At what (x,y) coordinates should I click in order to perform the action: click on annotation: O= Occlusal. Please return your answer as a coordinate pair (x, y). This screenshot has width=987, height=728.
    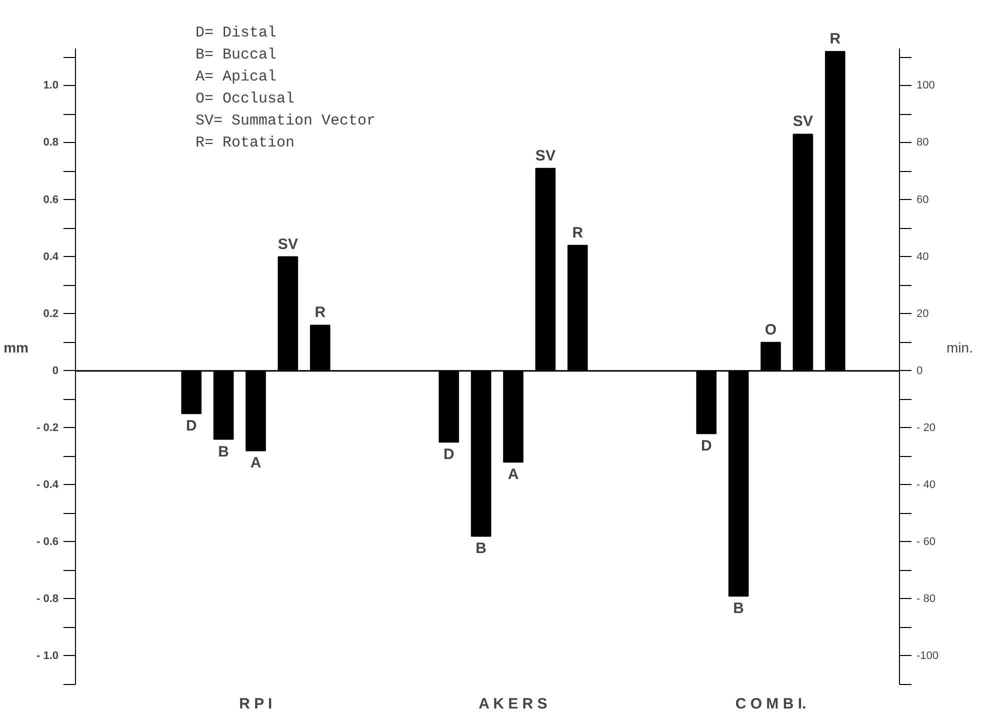
    Looking at the image, I should click on (245, 99).